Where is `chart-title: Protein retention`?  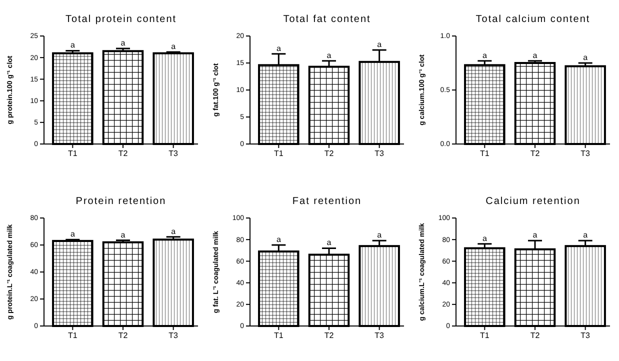 chart-title: Protein retention is located at coordinates (121, 201).